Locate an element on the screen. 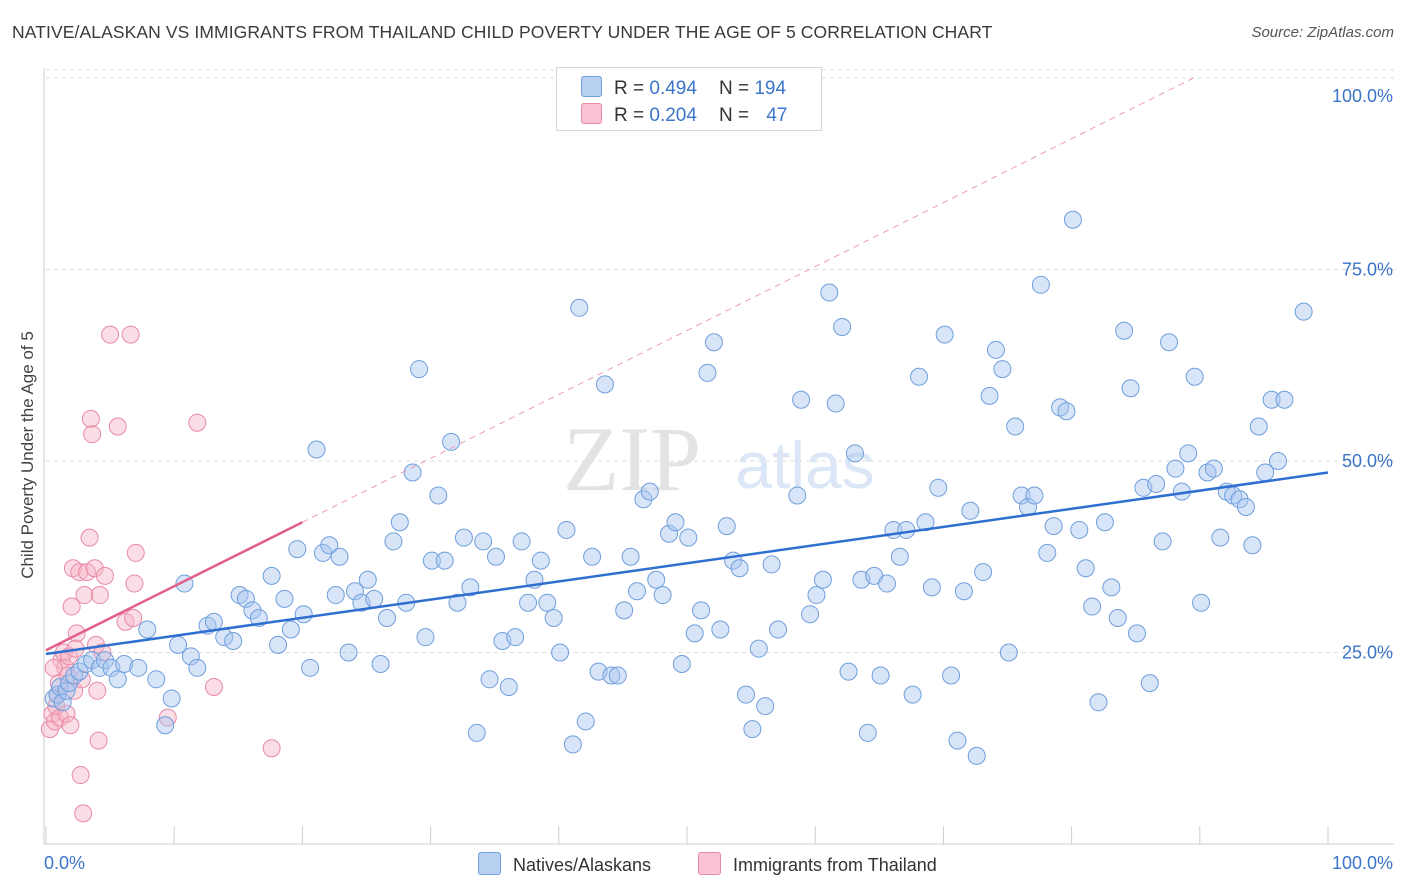 Image resolution: width=1406 pixels, height=892 pixels. thailand-points is located at coordinates (160, 574).